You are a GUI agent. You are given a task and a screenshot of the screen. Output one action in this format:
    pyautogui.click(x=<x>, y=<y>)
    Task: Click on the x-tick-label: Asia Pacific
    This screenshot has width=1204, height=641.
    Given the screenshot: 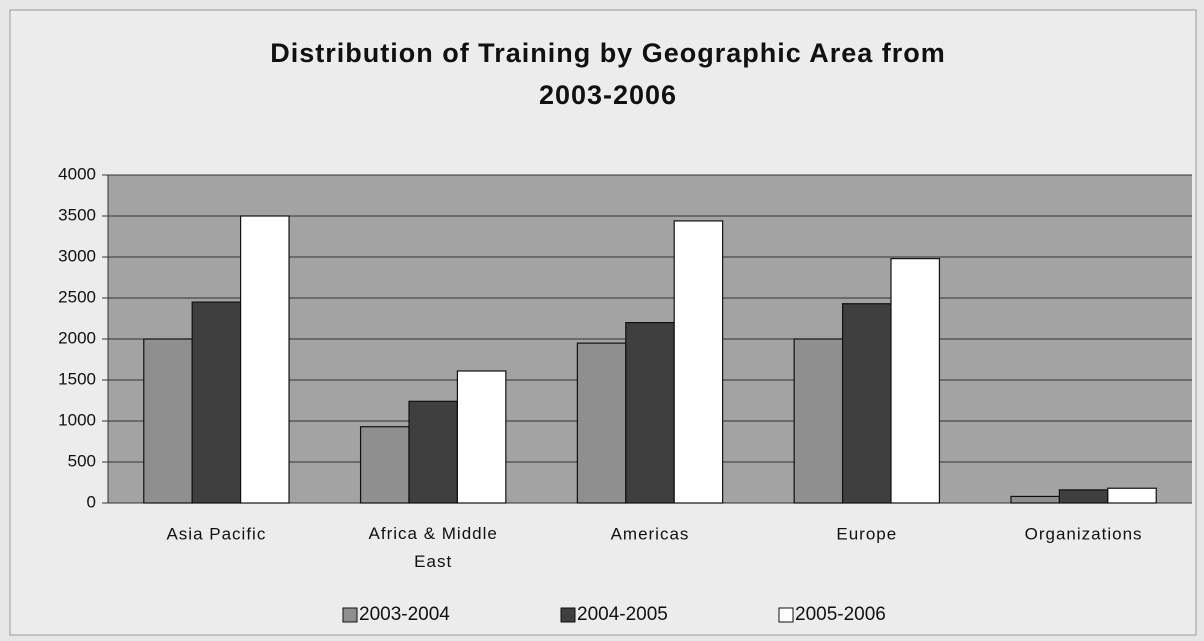 What is the action you would take?
    pyautogui.click(x=216, y=533)
    